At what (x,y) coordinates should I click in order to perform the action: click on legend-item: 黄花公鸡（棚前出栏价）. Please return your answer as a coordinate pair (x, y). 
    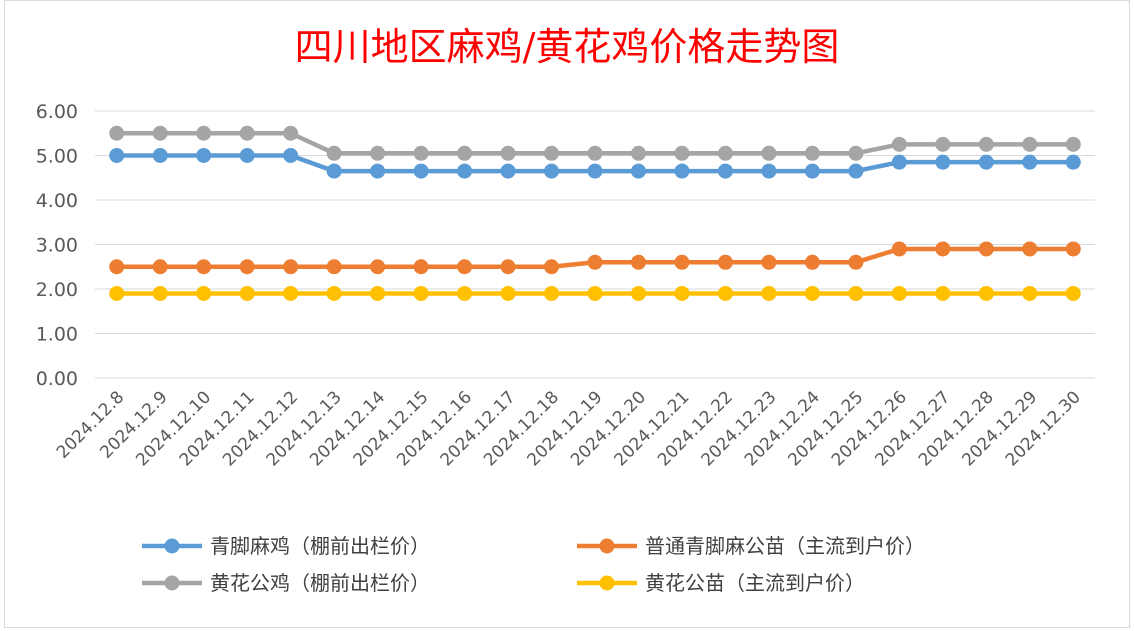
    Looking at the image, I should click on (286, 583).